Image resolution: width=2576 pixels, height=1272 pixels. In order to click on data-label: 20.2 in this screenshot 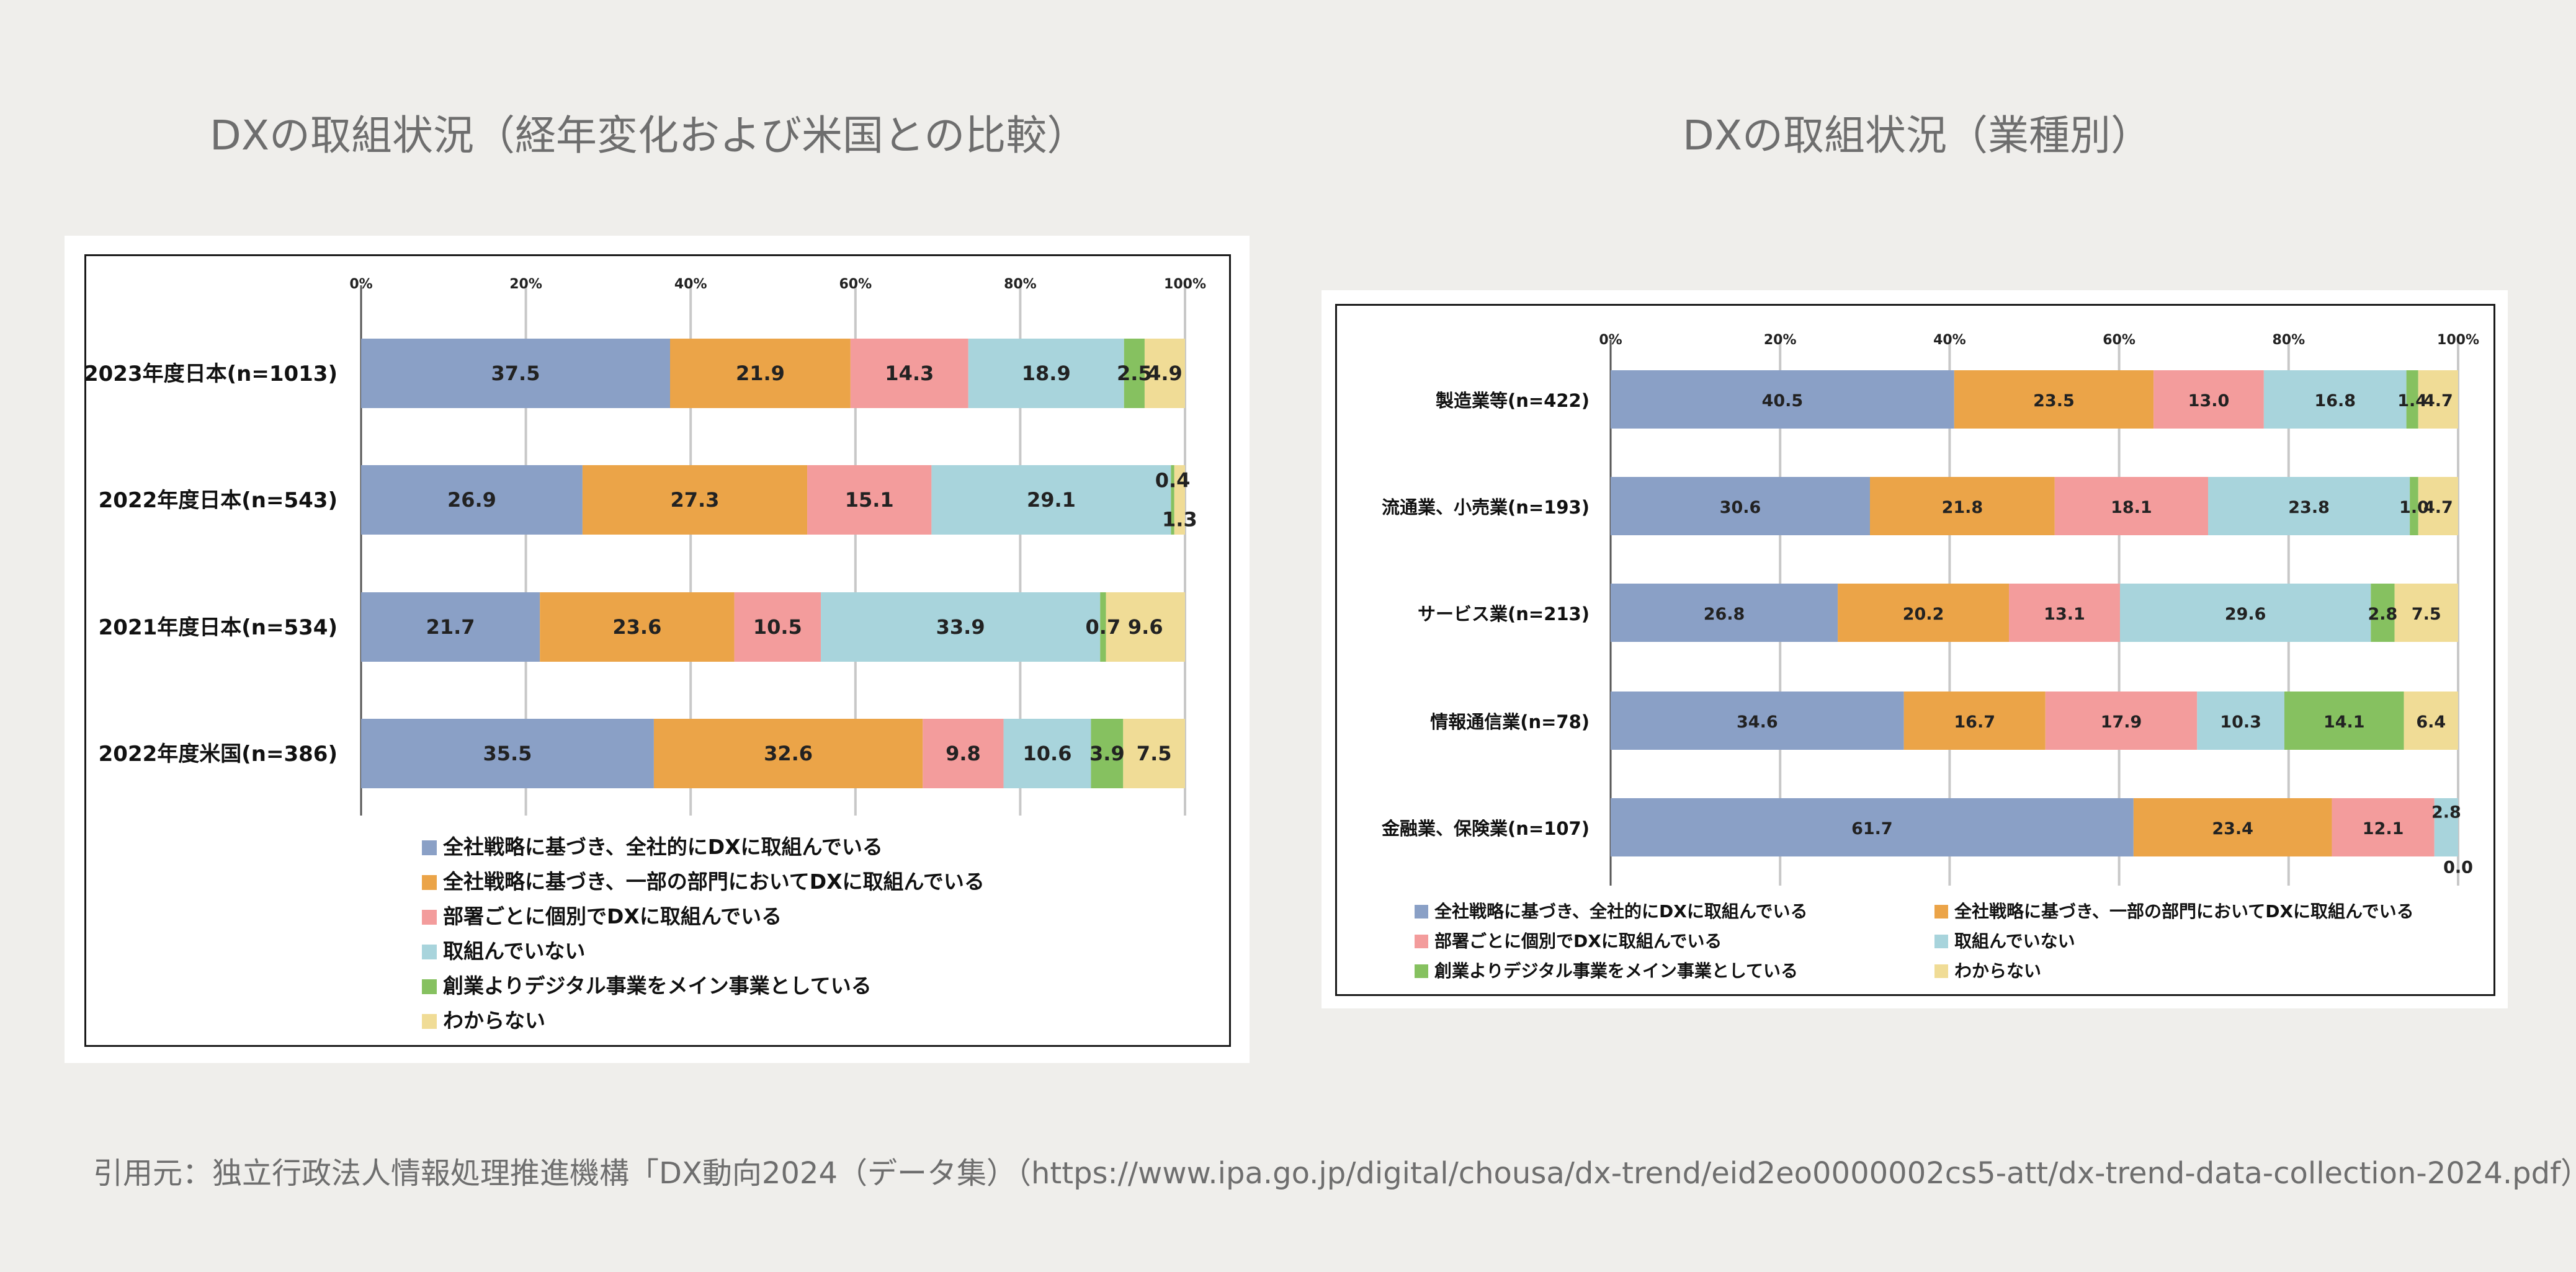, I will do `click(1923, 614)`.